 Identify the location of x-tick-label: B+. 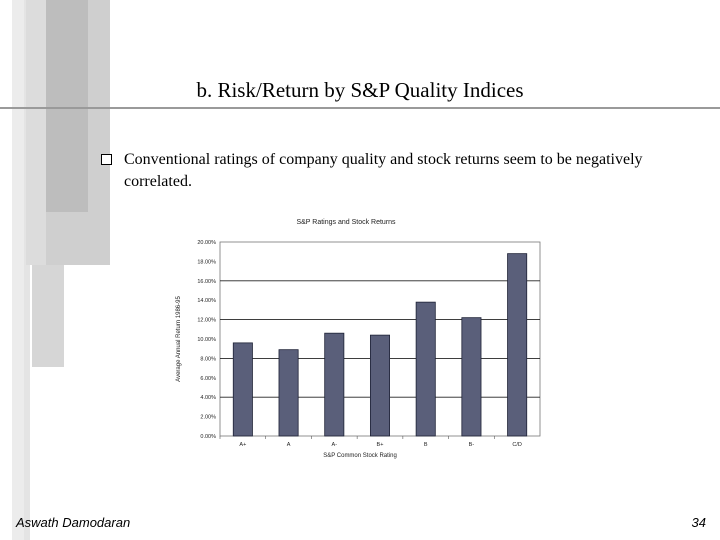
(380, 445).